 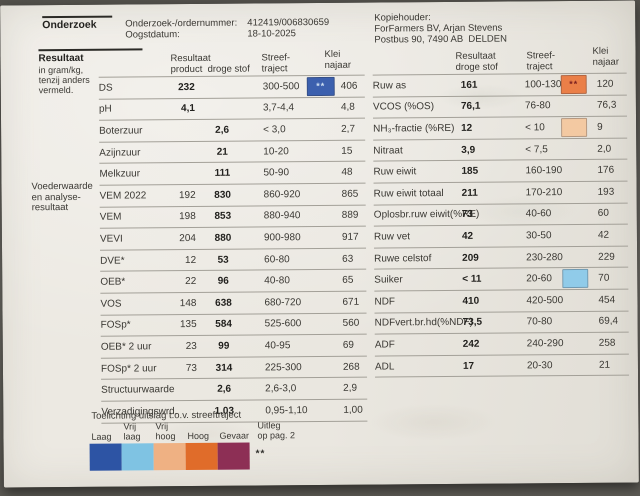 I want to click on klei-najaar-value: 1,00, so click(x=353, y=410).